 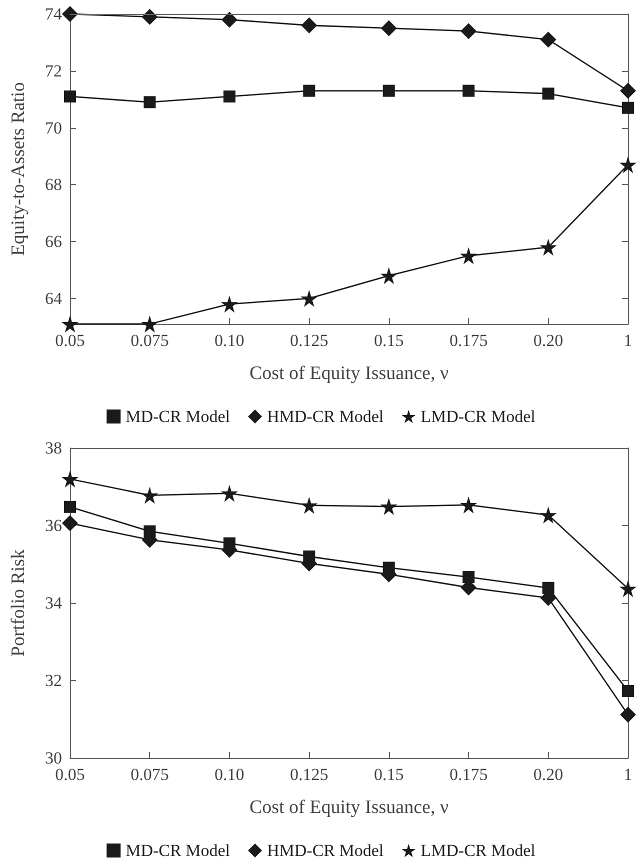 I want to click on y-axis-title: Equity-to-Assets Ratio, so click(x=18, y=169).